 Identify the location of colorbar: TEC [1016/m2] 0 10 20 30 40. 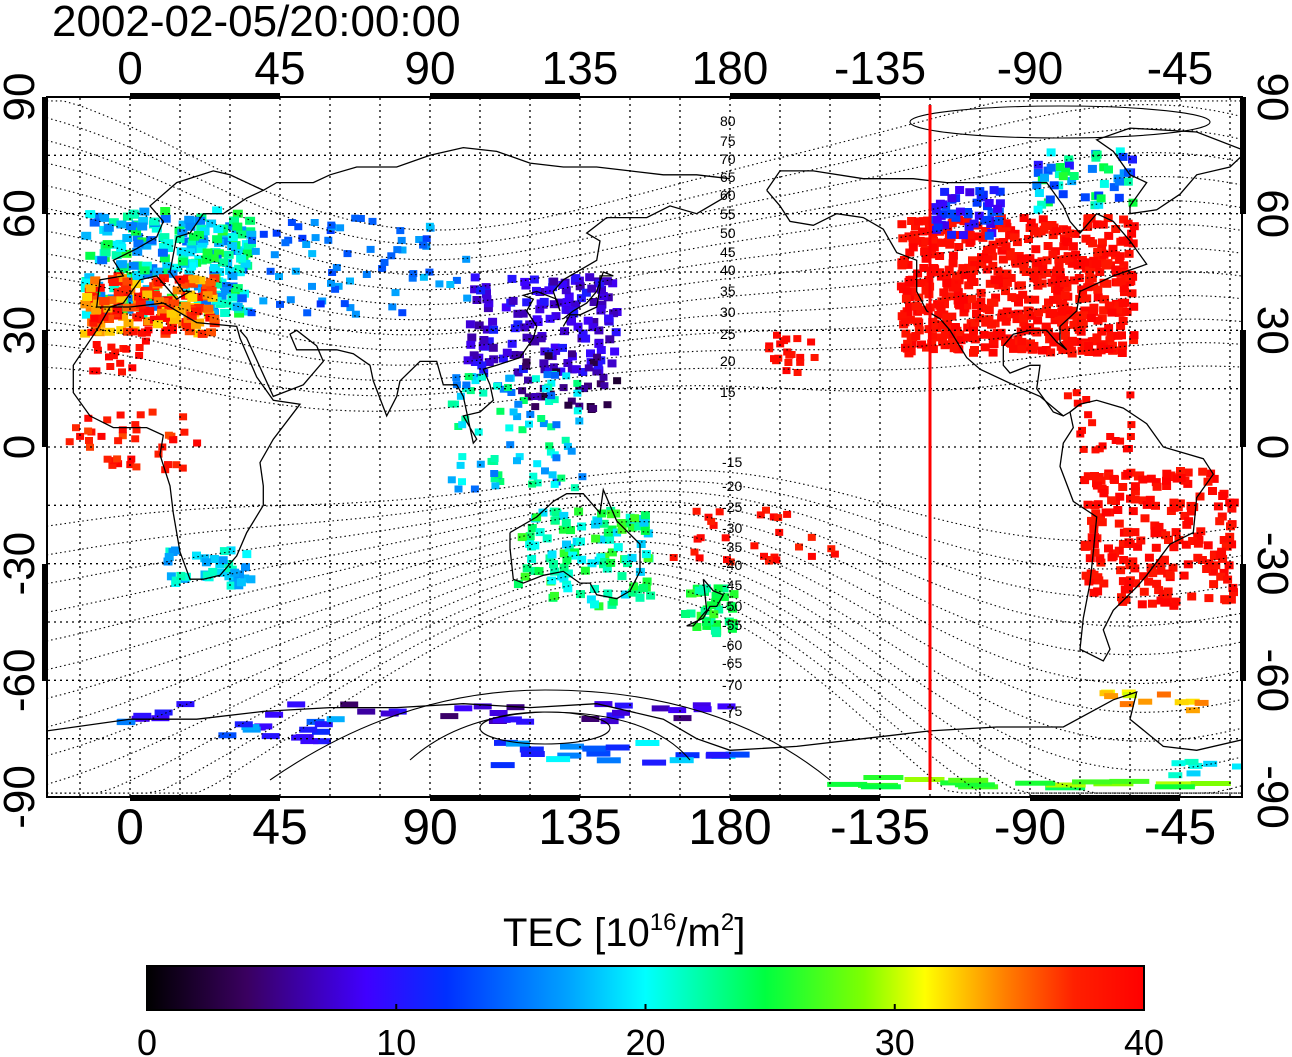
(650, 983).